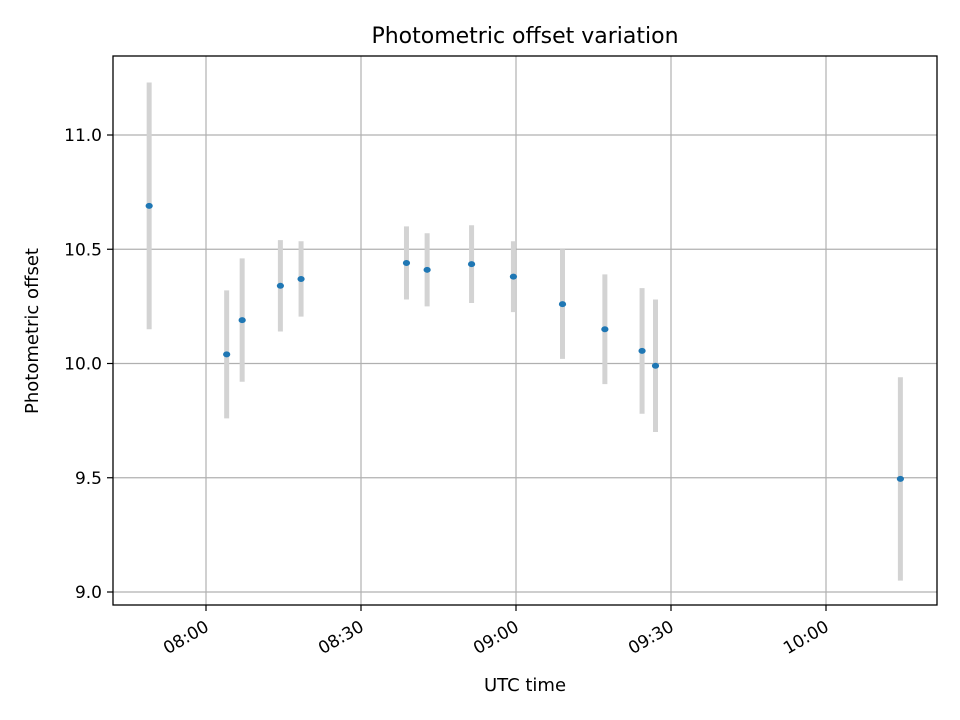 The height and width of the screenshot is (720, 960). I want to click on y-tick-label: 10.0, so click(83, 365).